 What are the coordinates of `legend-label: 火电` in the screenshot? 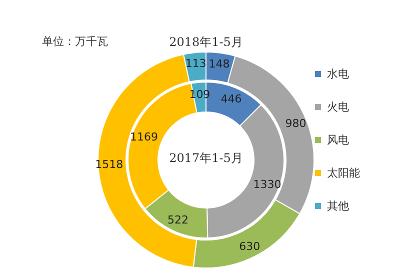 It's located at (338, 107).